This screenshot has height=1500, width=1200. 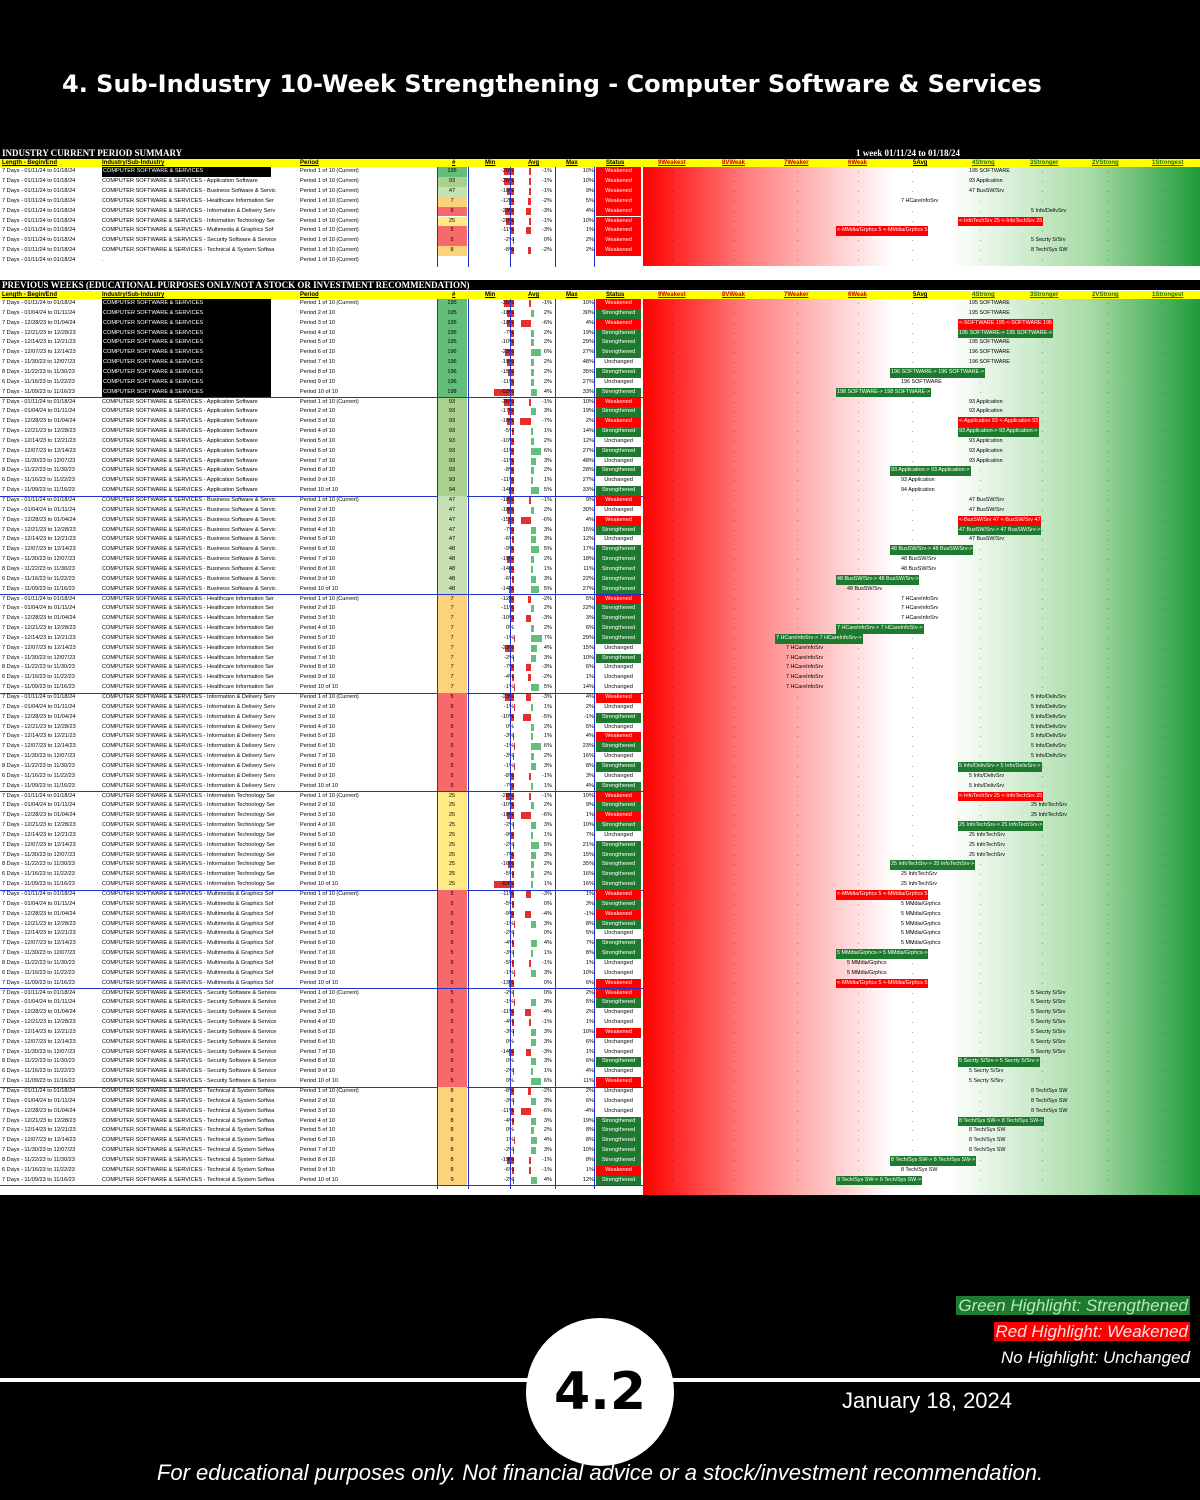 I want to click on column-header-s1: 1Strongest, so click(x=1168, y=295).